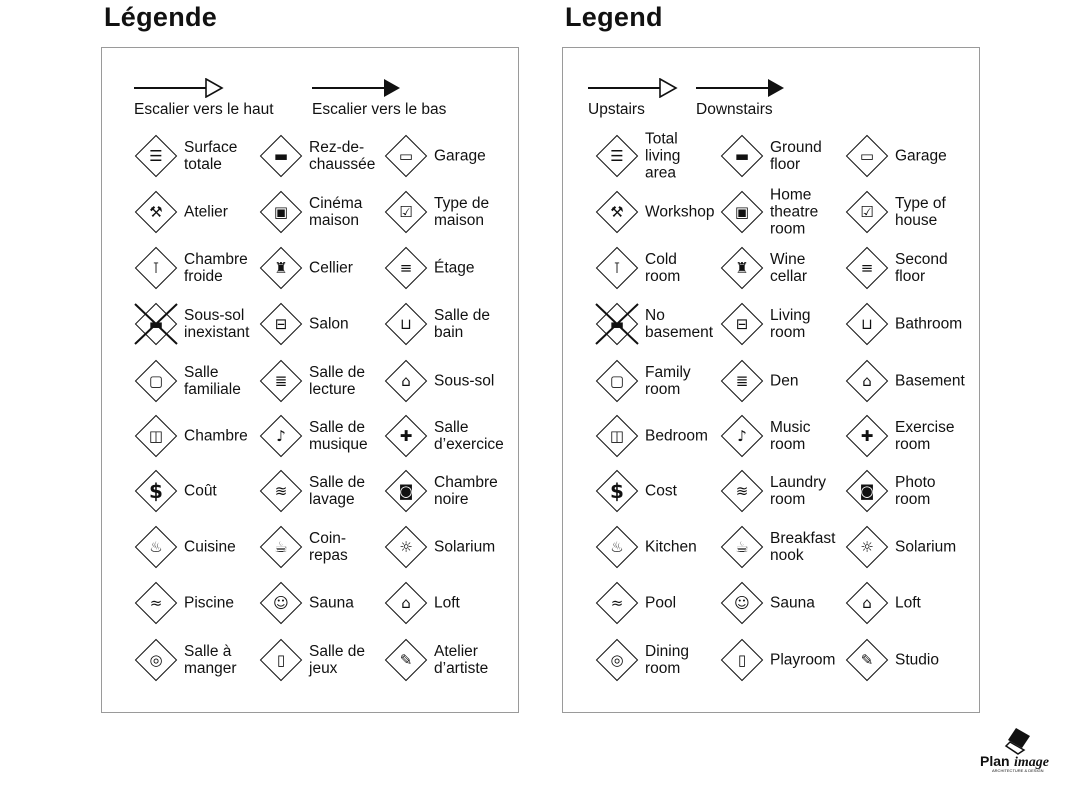  Describe the element at coordinates (161, 17) in the screenshot. I see `french-title: Légende` at that location.